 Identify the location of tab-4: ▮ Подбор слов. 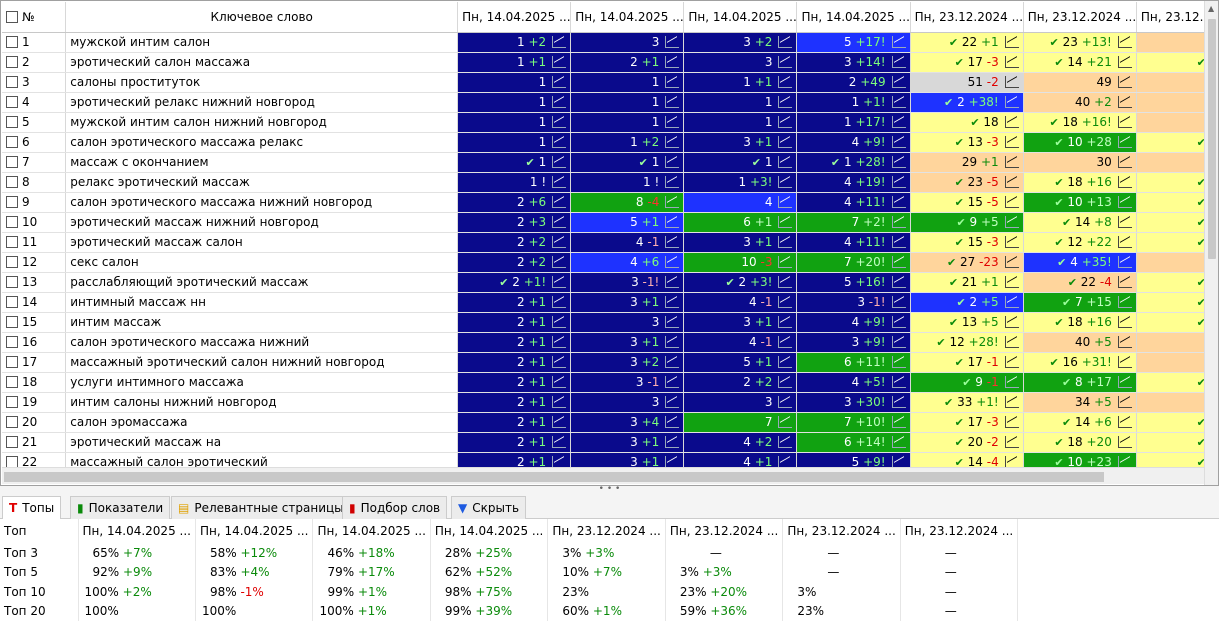
(395, 507).